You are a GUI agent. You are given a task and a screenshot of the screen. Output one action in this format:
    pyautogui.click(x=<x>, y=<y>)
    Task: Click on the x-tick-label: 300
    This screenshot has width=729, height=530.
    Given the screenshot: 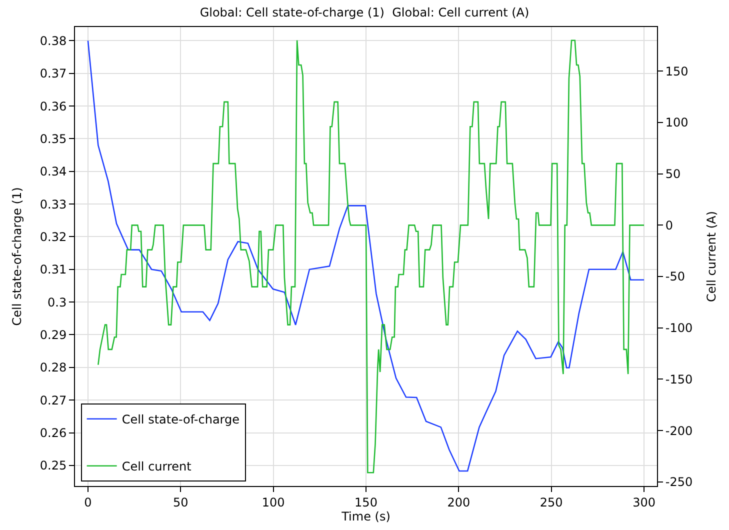 What is the action you would take?
    pyautogui.click(x=644, y=502)
    